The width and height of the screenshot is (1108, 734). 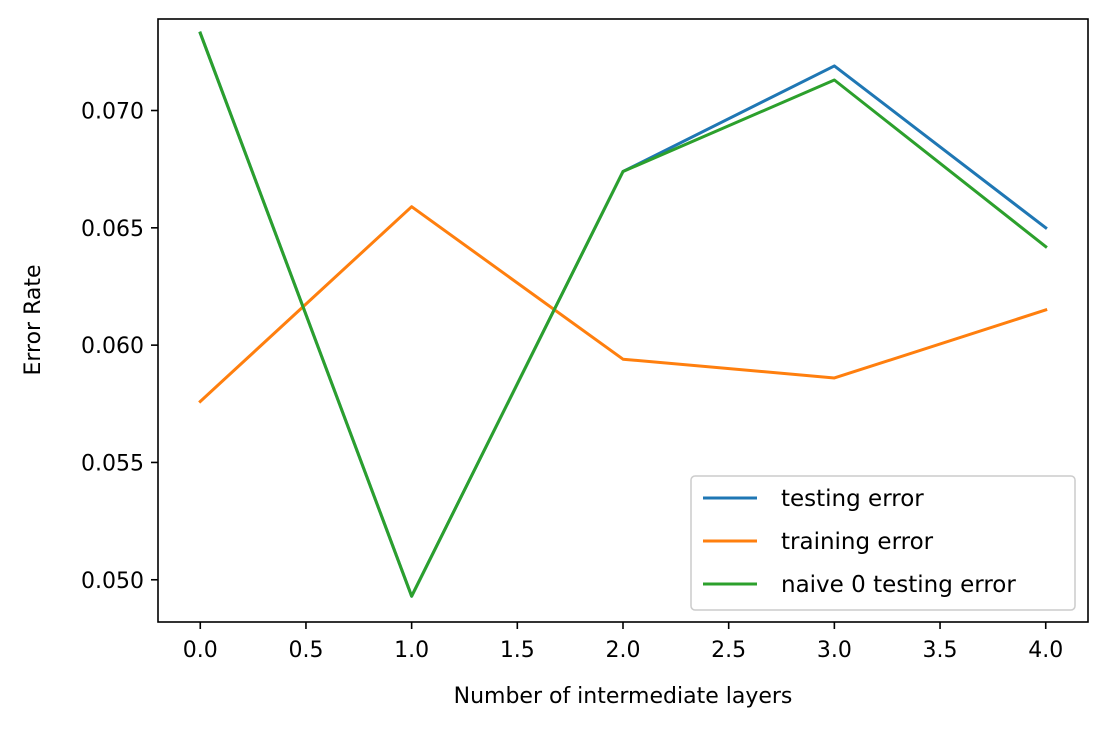 What do you see at coordinates (112, 112) in the screenshot?
I see `y-tick-label: 0.070` at bounding box center [112, 112].